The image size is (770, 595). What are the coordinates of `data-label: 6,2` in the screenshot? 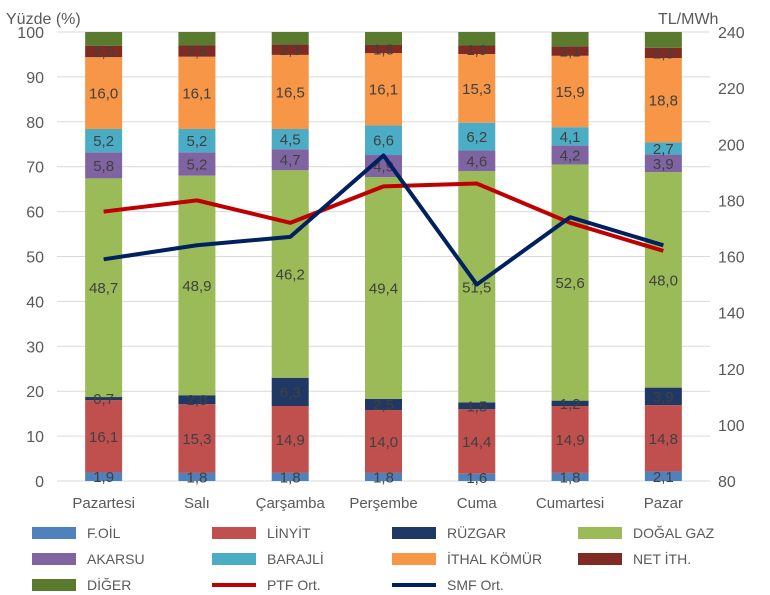 It's located at (476, 137).